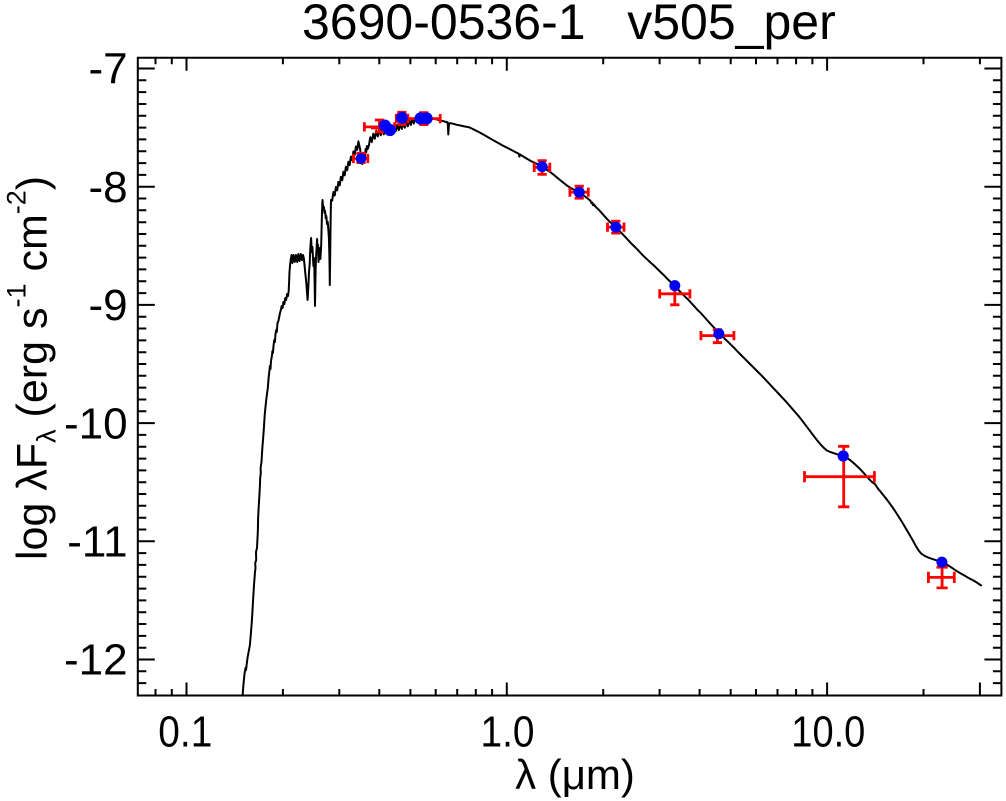  Describe the element at coordinates (107, 305) in the screenshot. I see `svg-text: -9` at that location.